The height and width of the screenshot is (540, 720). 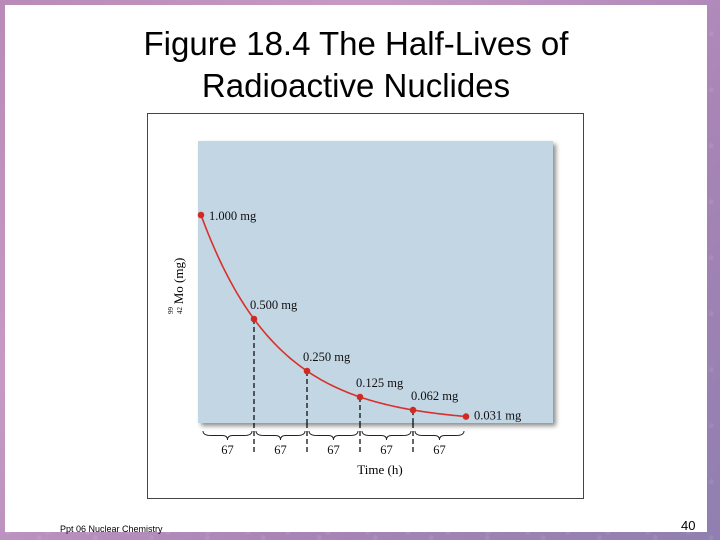 I want to click on y-axis-atomic-number: 42, so click(x=180, y=311).